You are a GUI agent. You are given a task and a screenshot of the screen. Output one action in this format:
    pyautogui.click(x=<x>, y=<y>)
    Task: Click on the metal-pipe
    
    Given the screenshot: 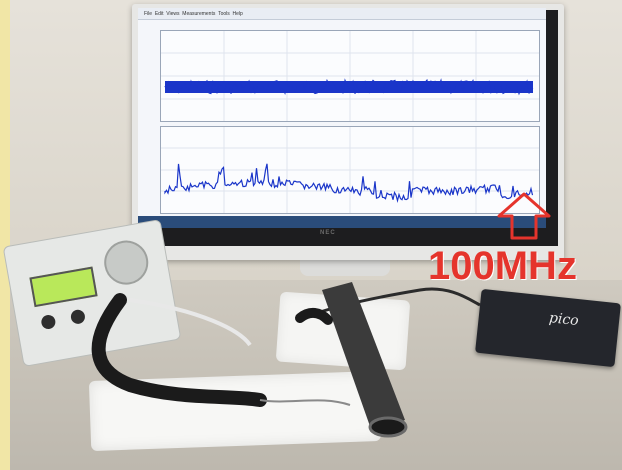 What is the action you would take?
    pyautogui.click(x=363, y=357)
    